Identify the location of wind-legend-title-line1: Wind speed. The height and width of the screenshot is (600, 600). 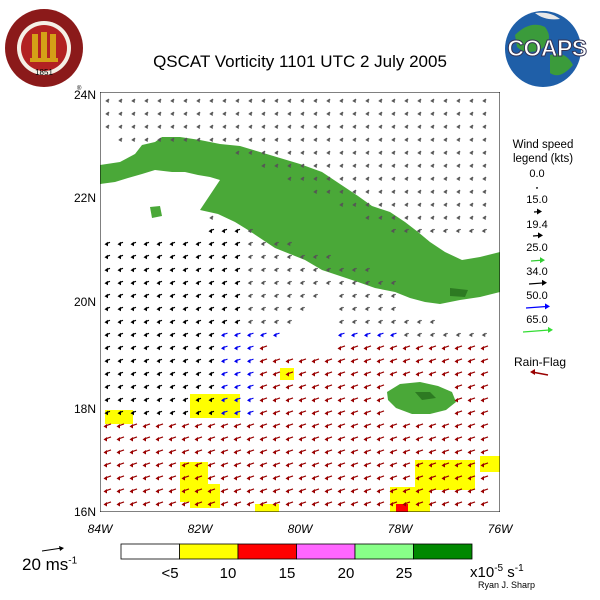
(543, 145).